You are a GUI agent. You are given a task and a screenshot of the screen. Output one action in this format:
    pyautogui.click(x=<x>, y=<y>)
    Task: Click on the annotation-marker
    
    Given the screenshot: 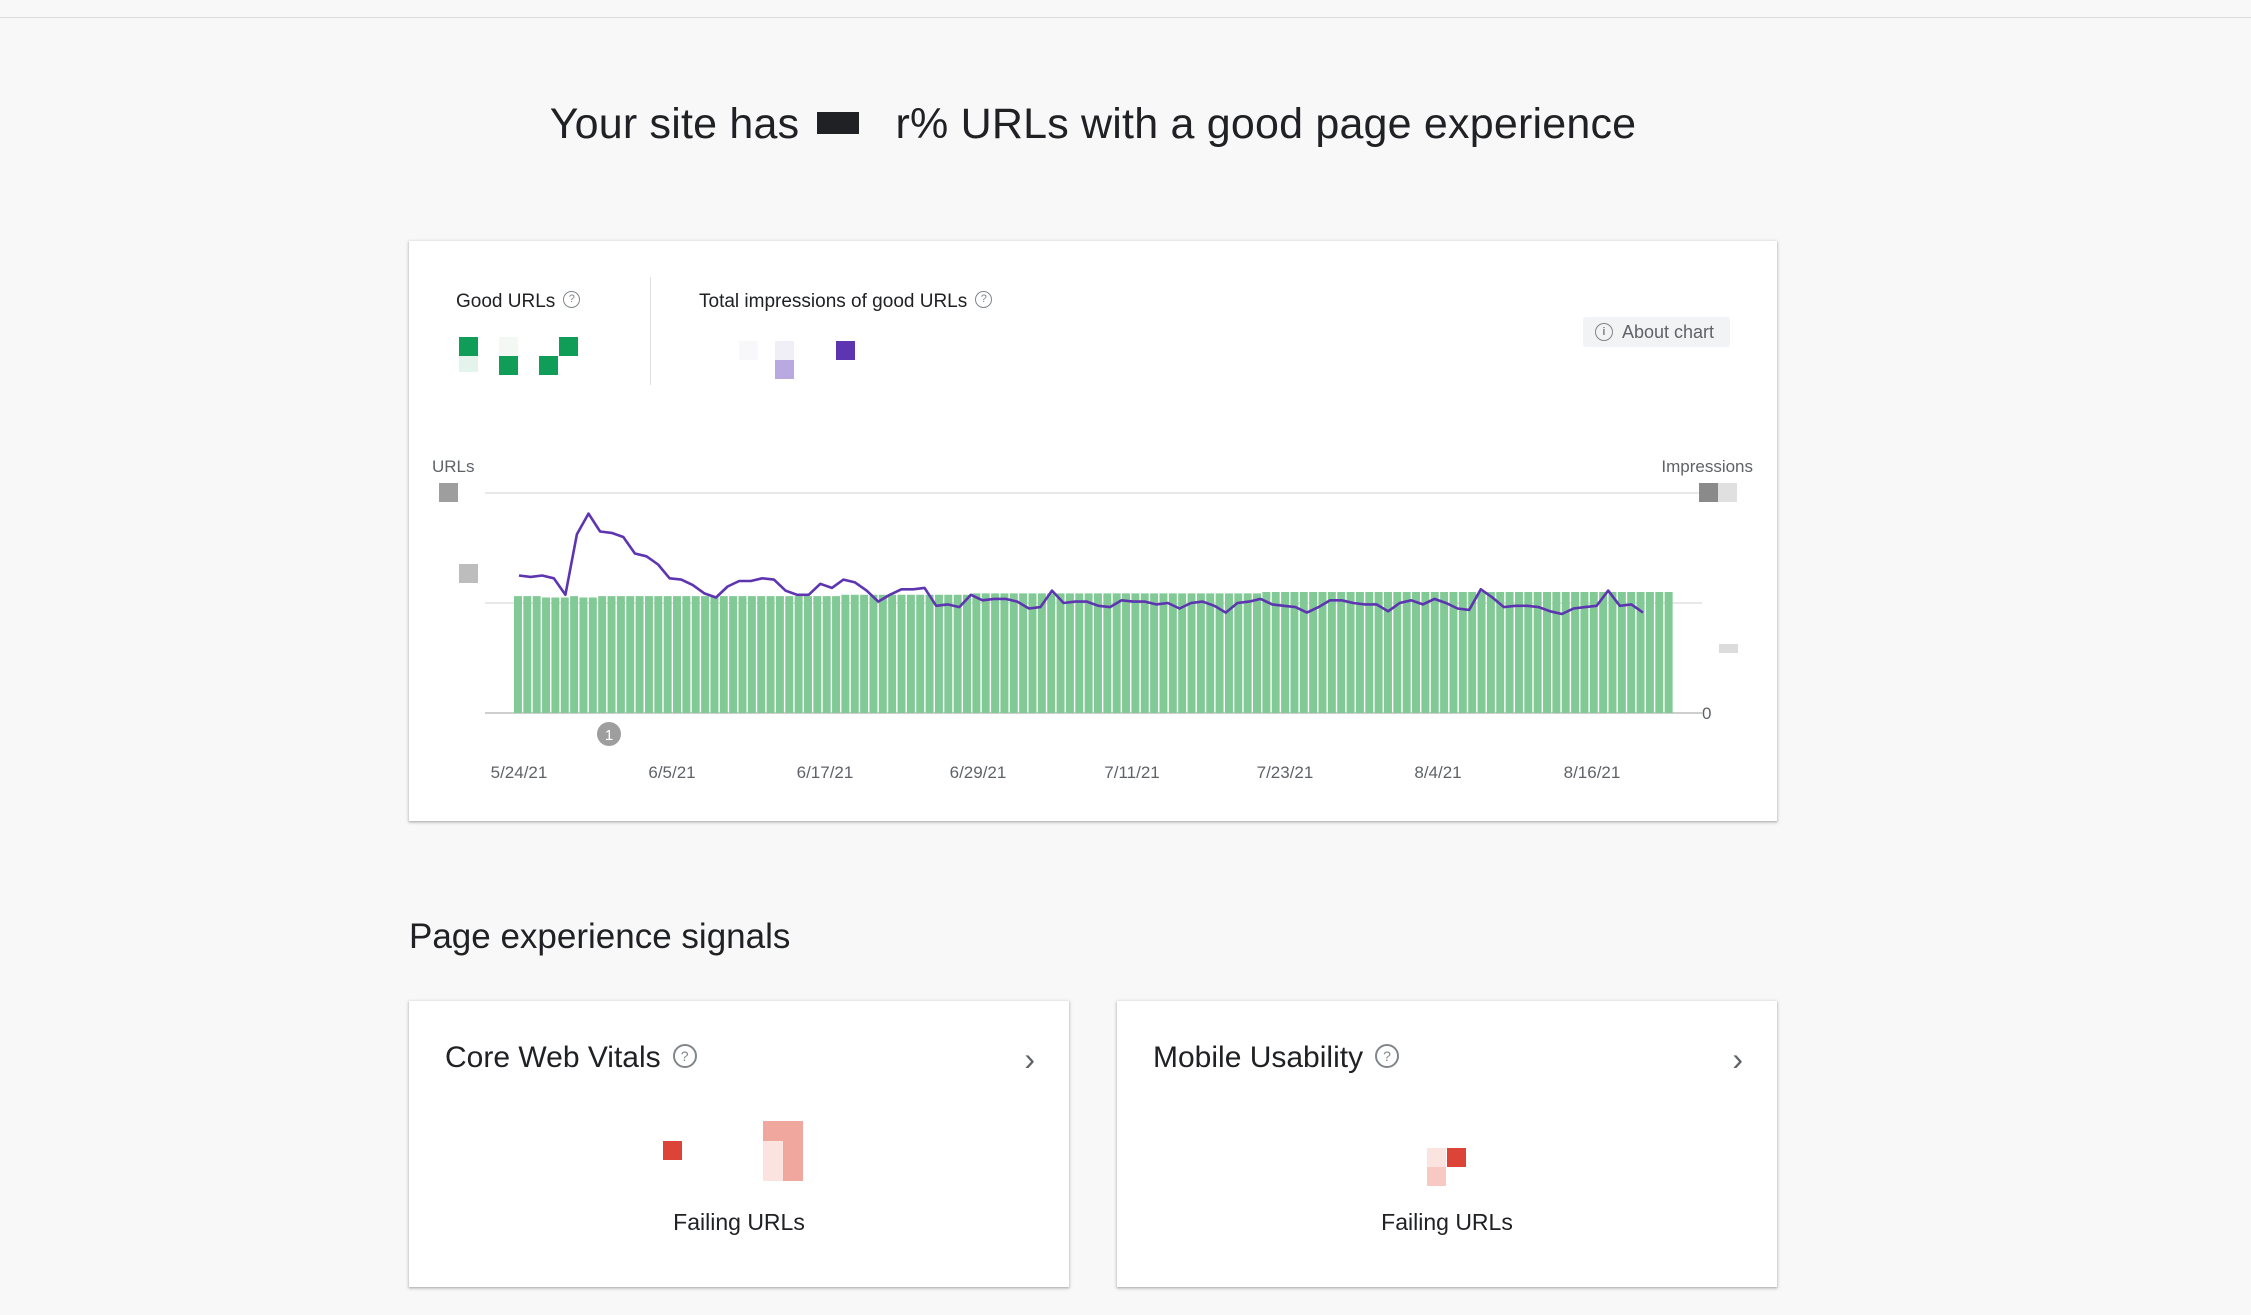 What is the action you would take?
    pyautogui.click(x=609, y=734)
    